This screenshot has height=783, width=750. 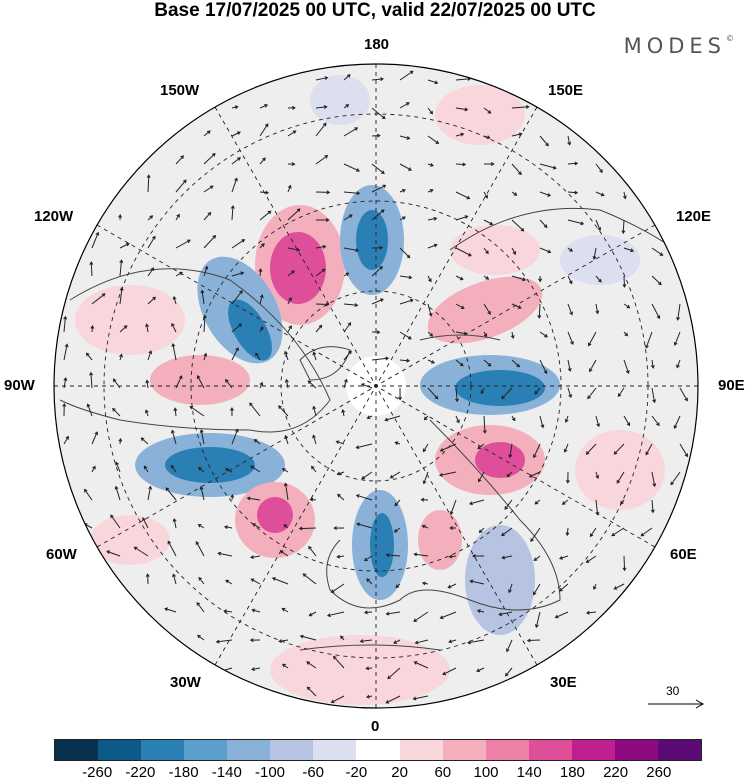 What do you see at coordinates (486, 772) in the screenshot?
I see `colorbar-tick-label: 100` at bounding box center [486, 772].